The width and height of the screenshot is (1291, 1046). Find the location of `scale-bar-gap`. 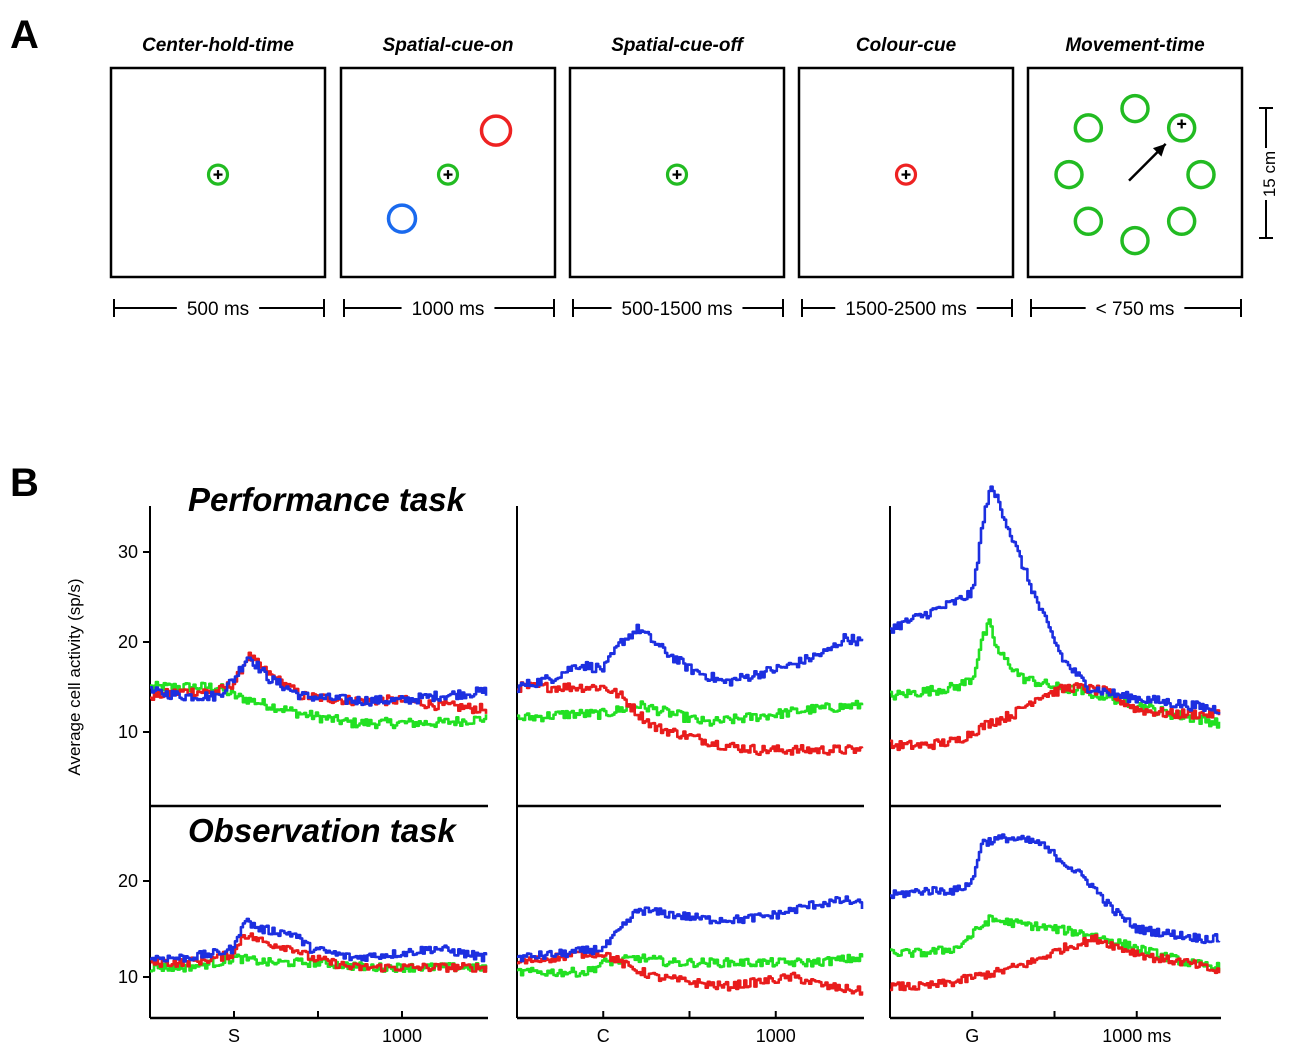

scale-bar-gap is located at coordinates (1267, 174).